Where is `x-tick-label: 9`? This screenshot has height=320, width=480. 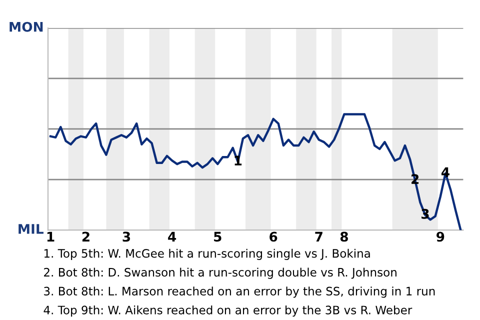
x-tick-label: 9 is located at coordinates (440, 237).